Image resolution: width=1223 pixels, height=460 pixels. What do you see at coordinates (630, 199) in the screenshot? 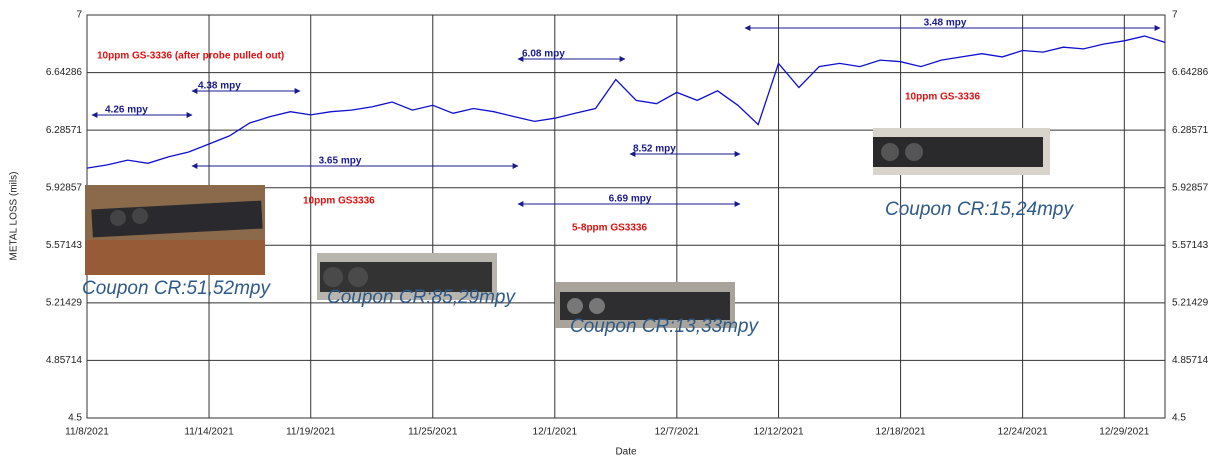
I see `annotation: 6.69 mpy` at bounding box center [630, 199].